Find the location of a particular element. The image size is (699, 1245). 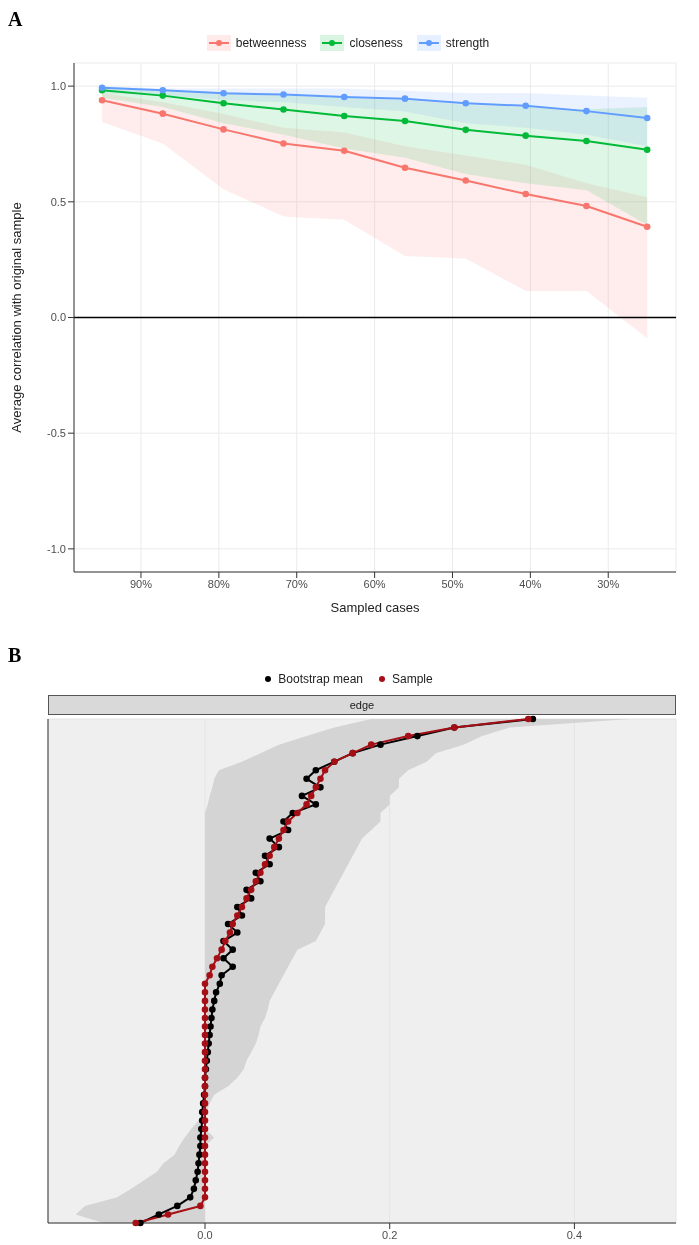

x-tick-label: 0.0 is located at coordinates (205, 1234).